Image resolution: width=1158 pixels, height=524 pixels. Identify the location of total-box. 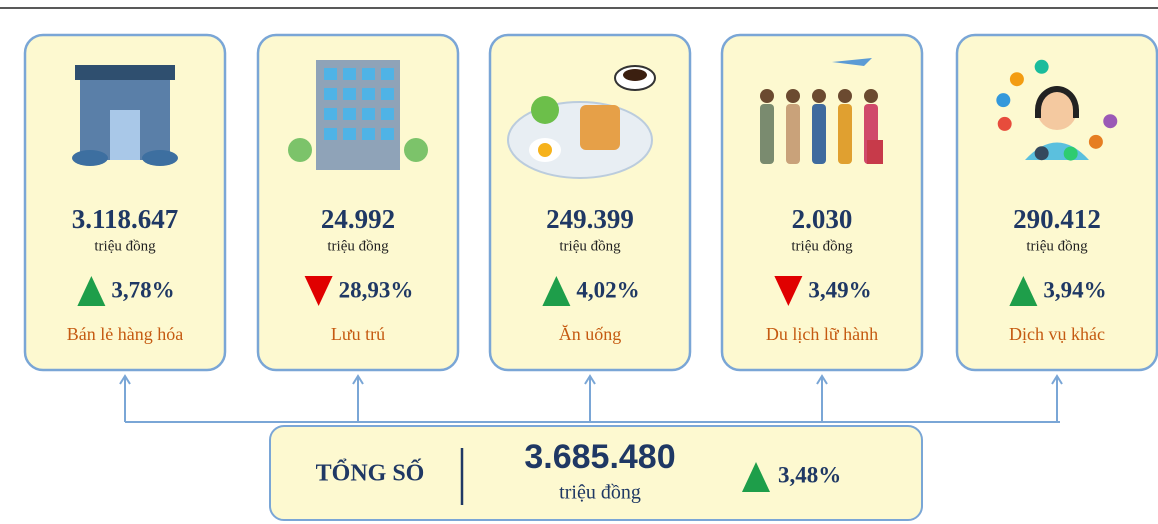
(596, 473).